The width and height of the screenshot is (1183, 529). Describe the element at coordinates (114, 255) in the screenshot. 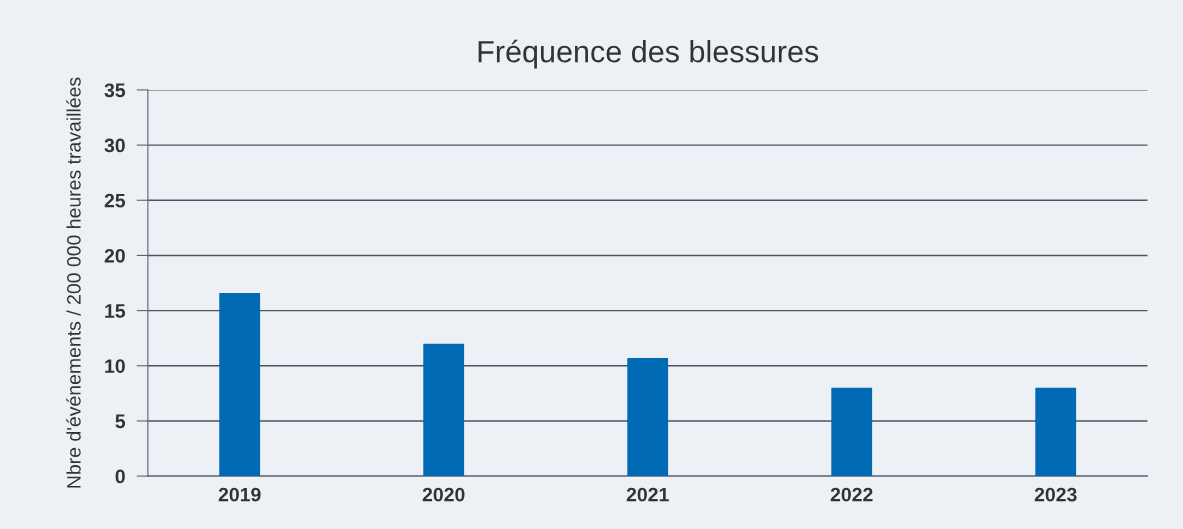

I see `y-tick-label: 20` at that location.